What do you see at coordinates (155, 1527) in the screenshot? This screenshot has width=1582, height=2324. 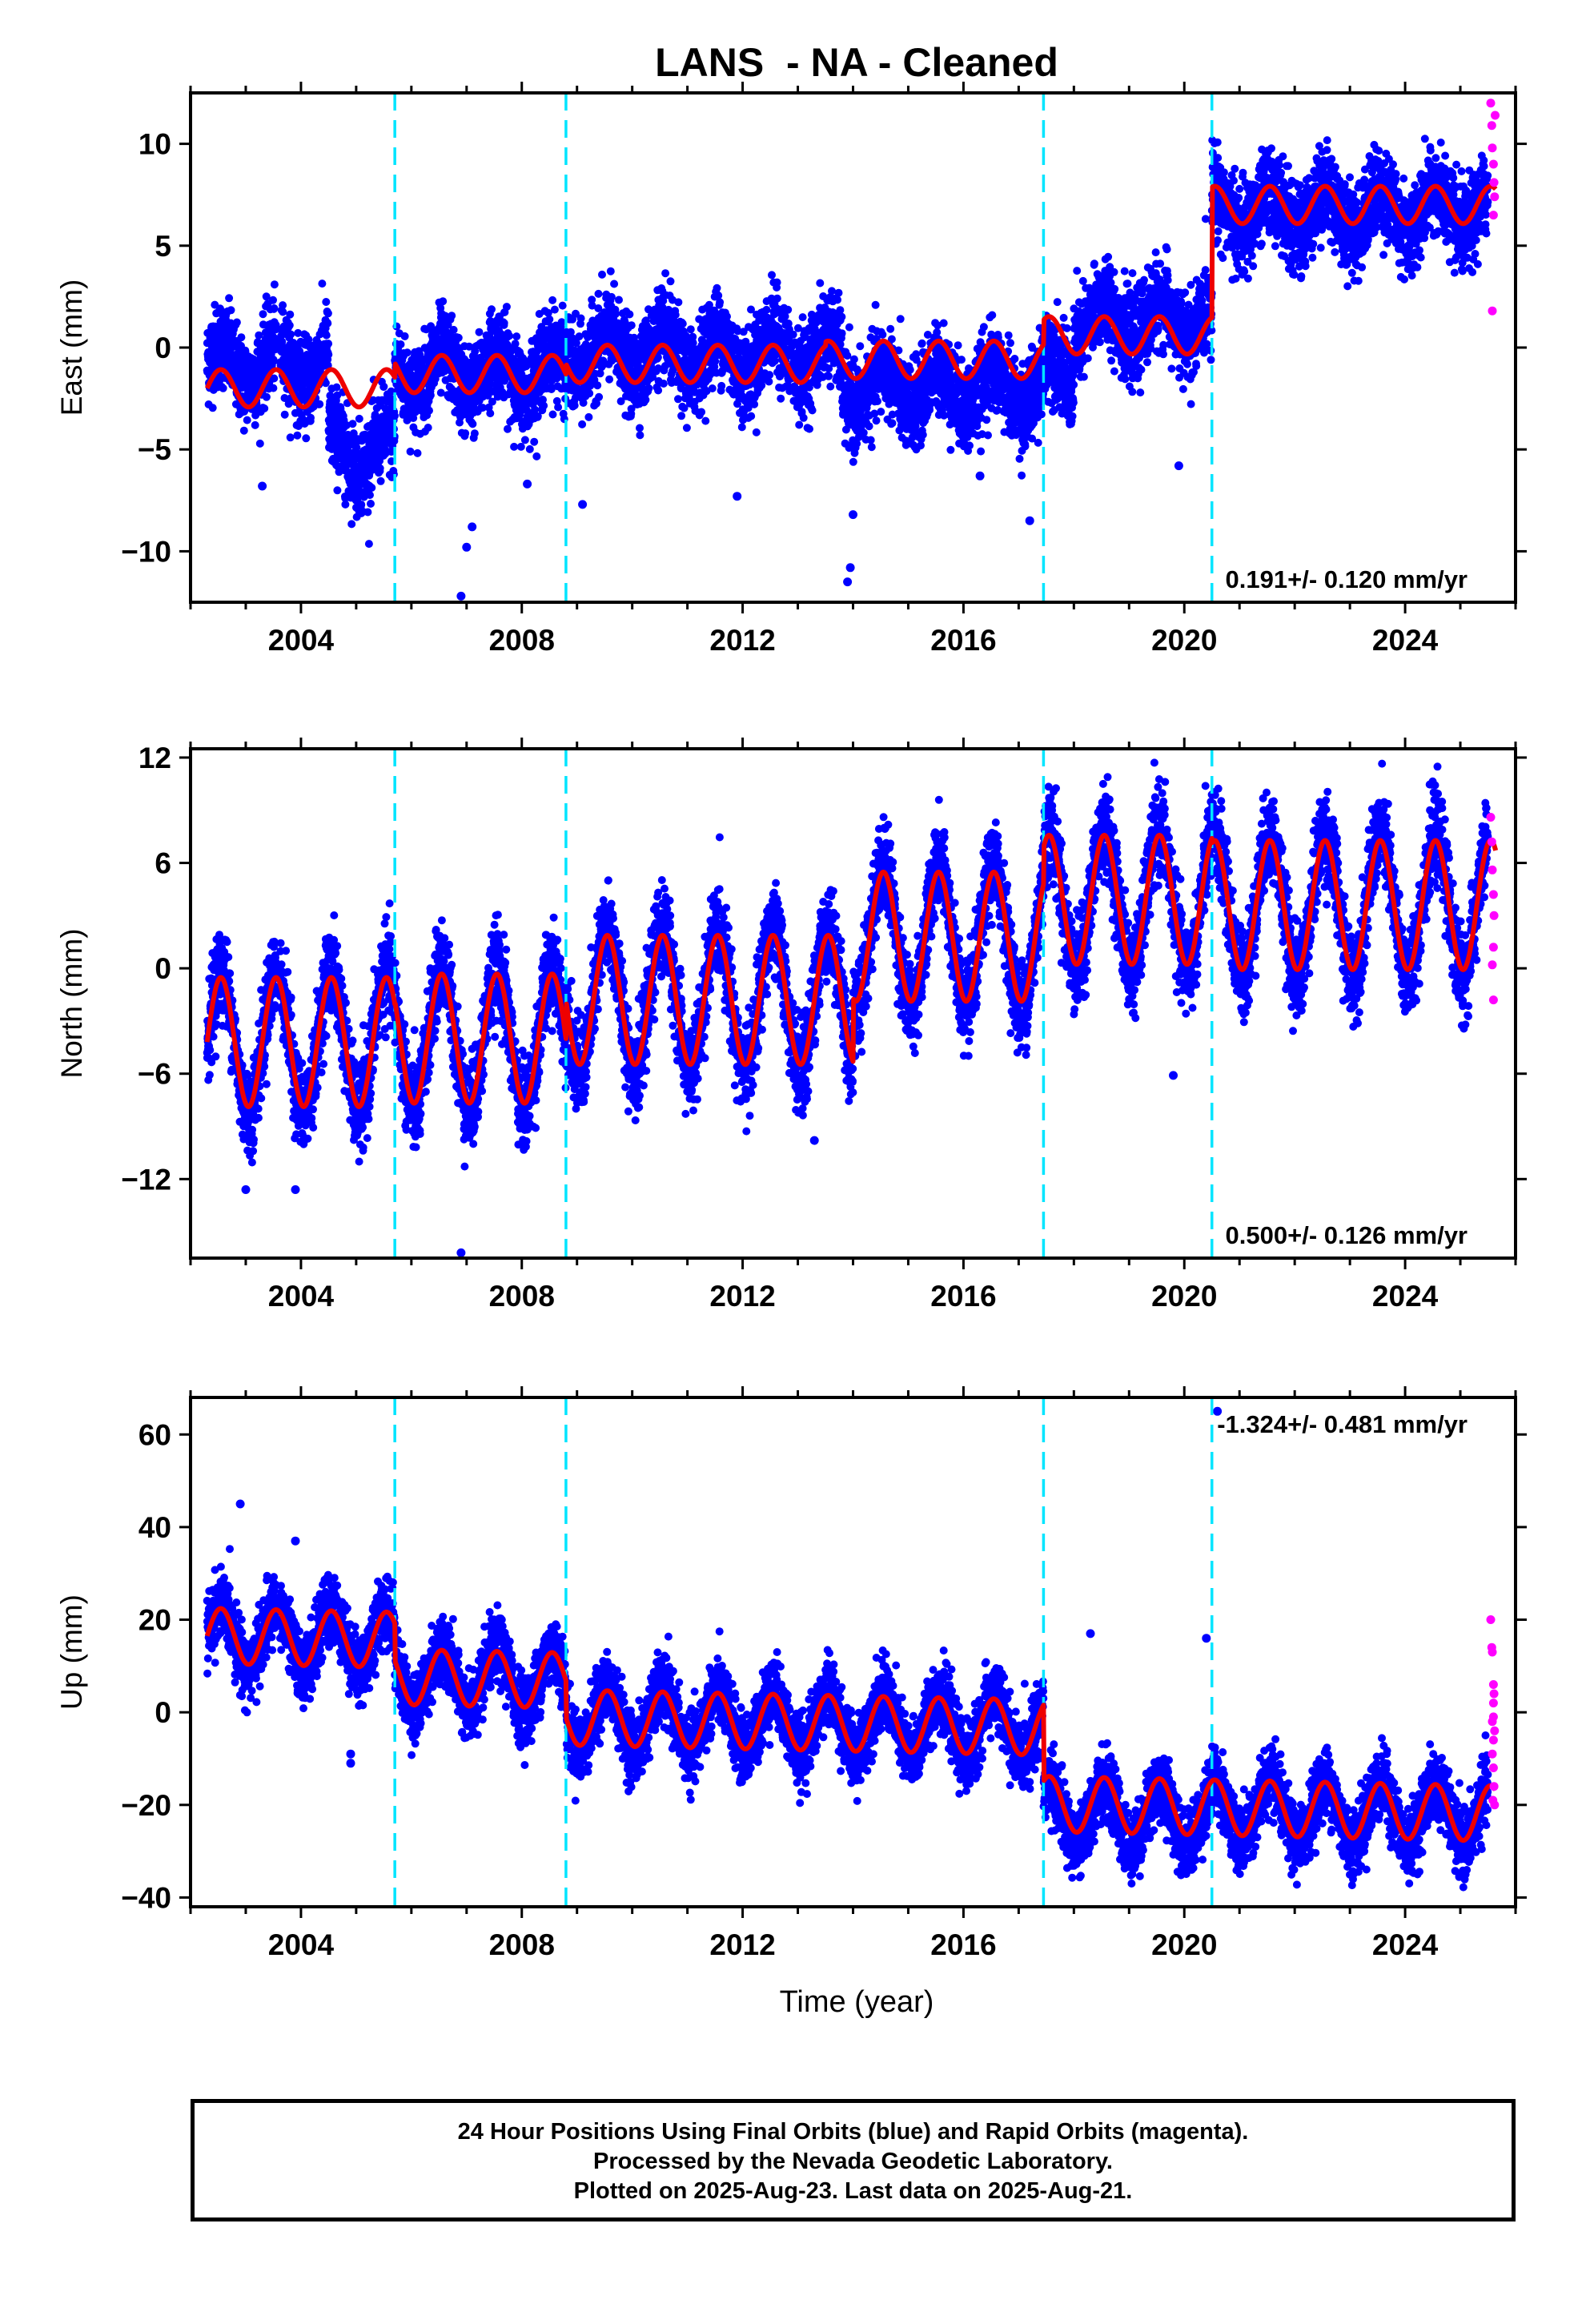 I see `y-tick-label-up-4: 40` at bounding box center [155, 1527].